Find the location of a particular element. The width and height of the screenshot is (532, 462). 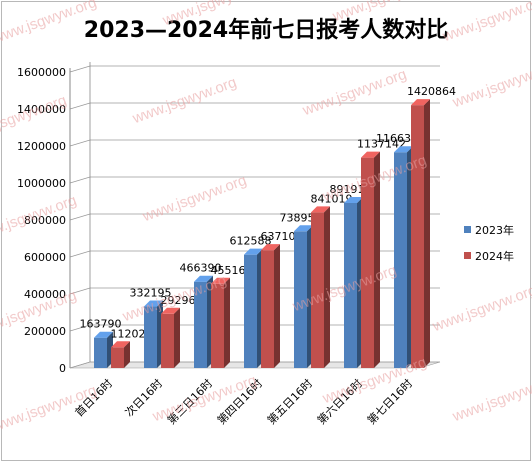

data-label: 1420864 is located at coordinates (431, 91).